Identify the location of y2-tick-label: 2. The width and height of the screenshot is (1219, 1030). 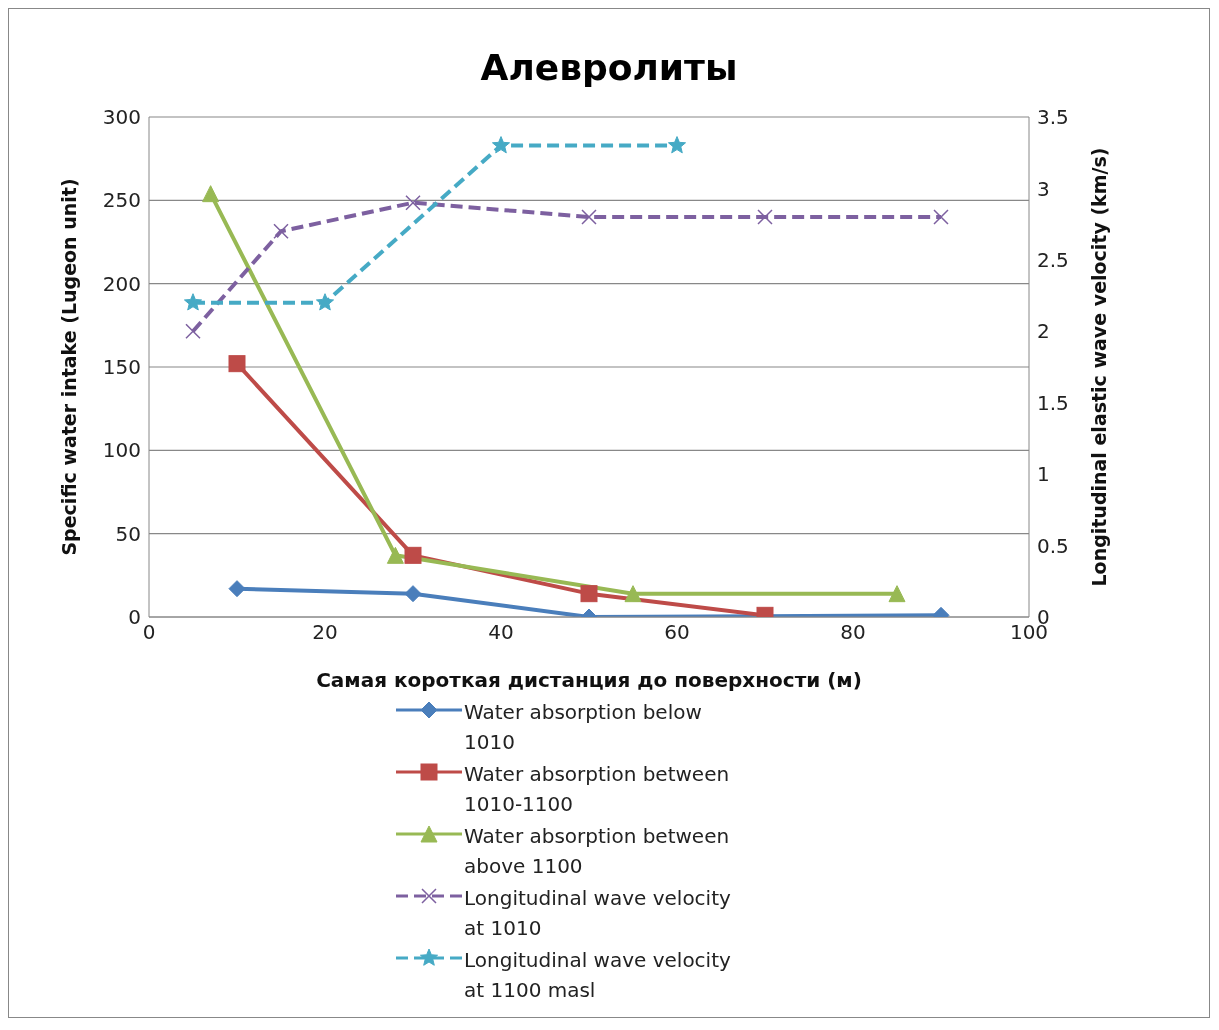
(1043, 331).